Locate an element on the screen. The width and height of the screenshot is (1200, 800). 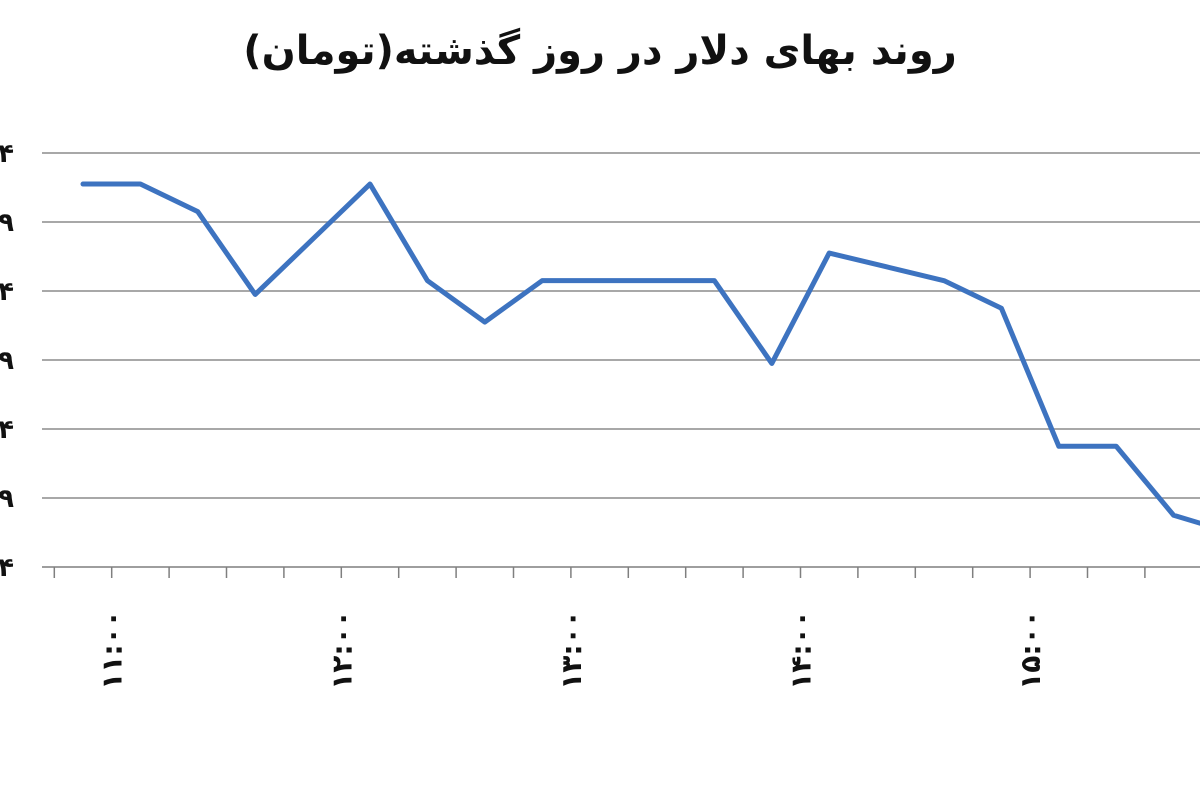
x-axis-labels: ۱۱:۰۰ ۱۲:۰۰ ۱۳:۰۰ ۱۴:۰۰ ۱۵:۰۰ is located at coordinates (571, 650).